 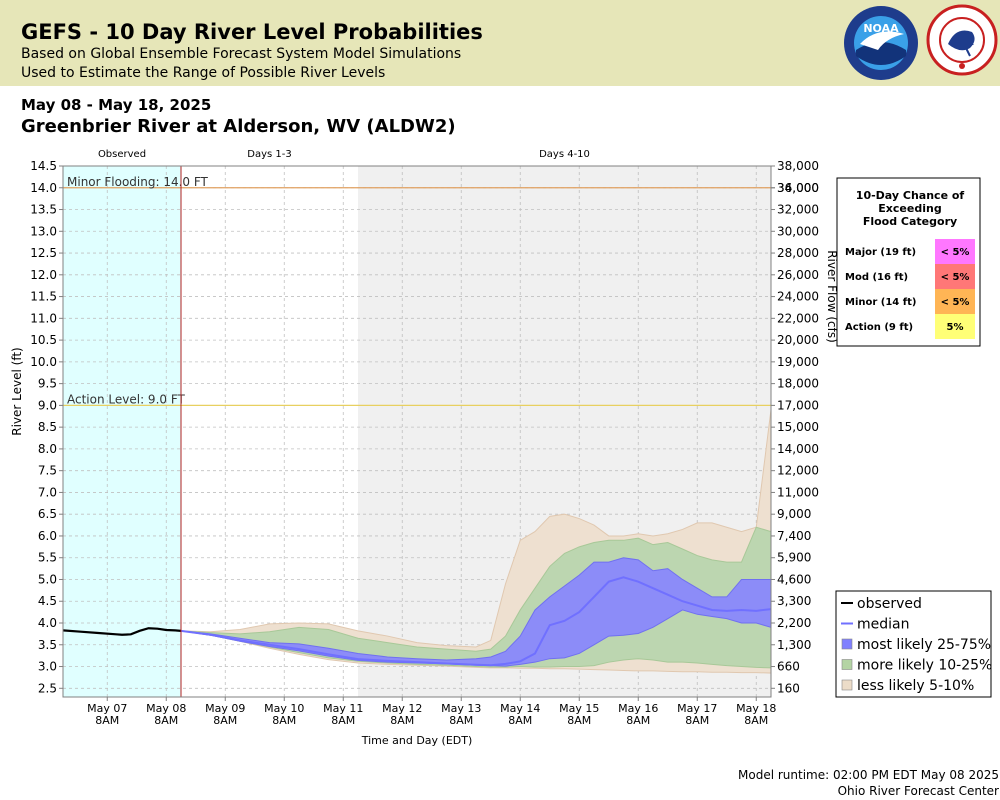 What do you see at coordinates (520, 720) in the screenshot?
I see `xtick-time-7: 8AM` at bounding box center [520, 720].